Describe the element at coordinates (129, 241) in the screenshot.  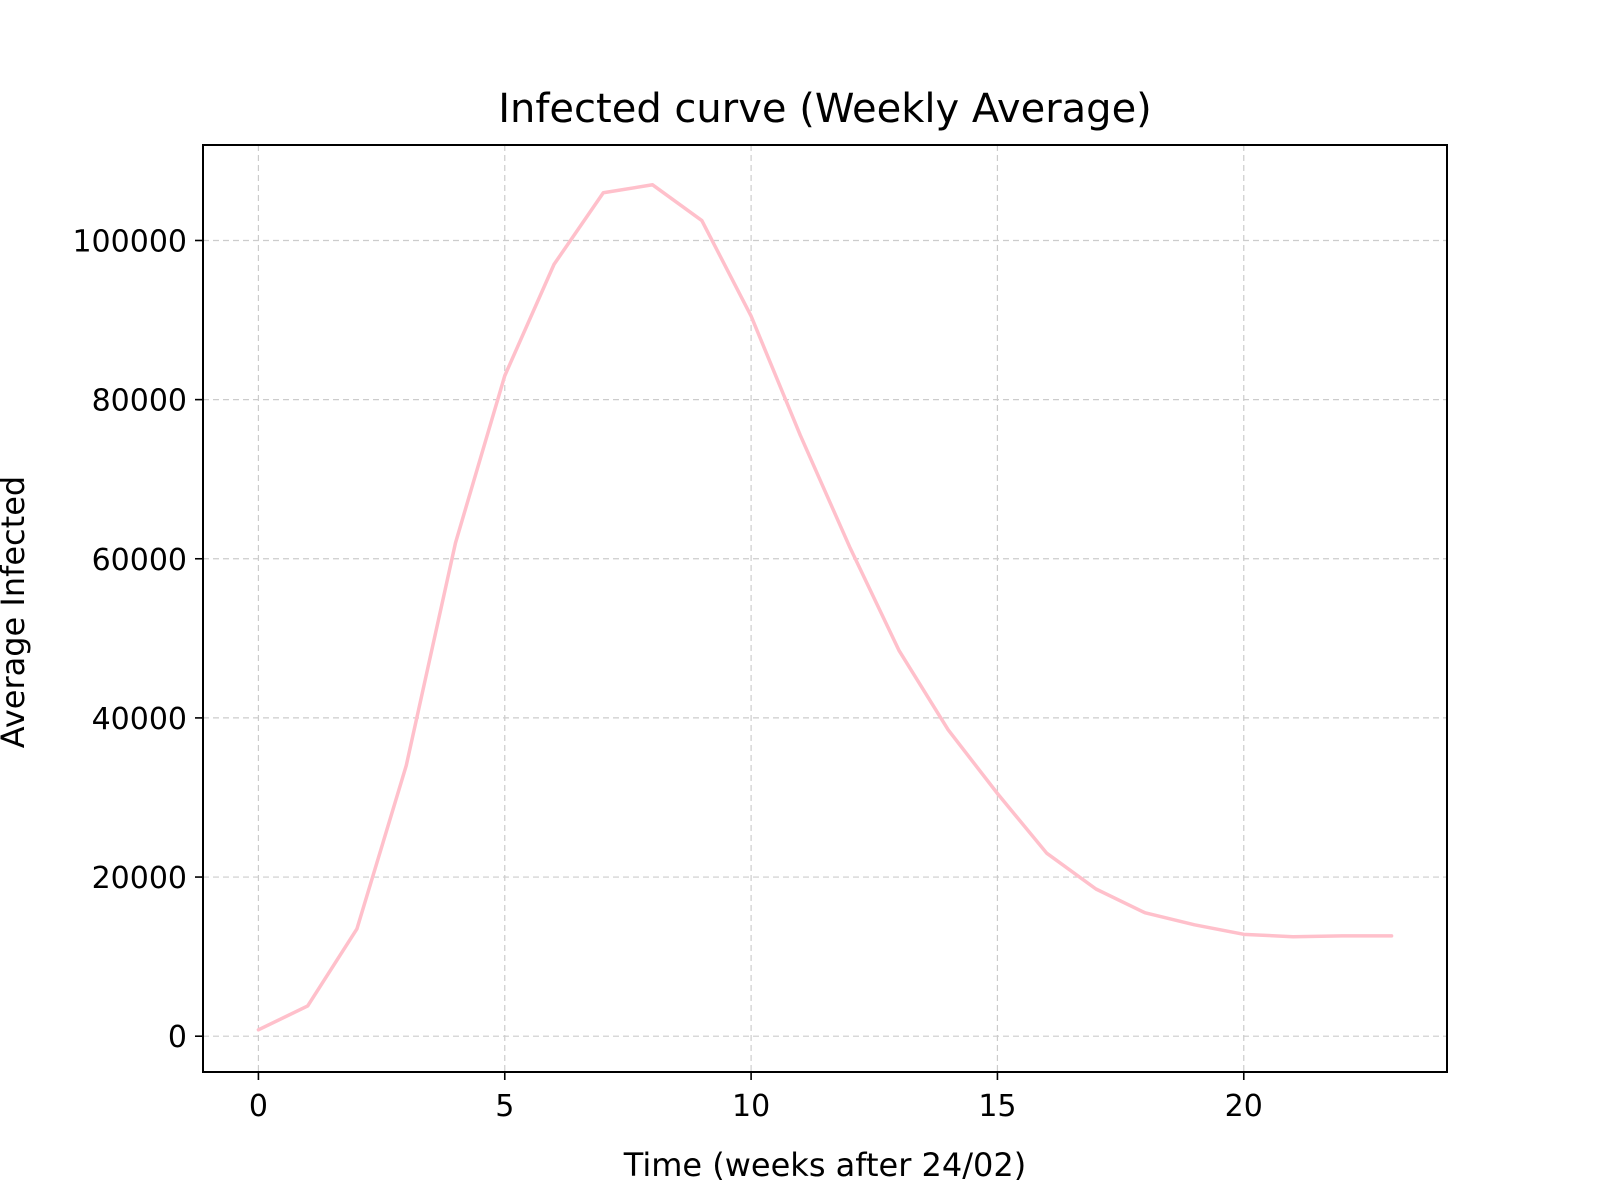
I see `y-tick-label: 100000` at that location.